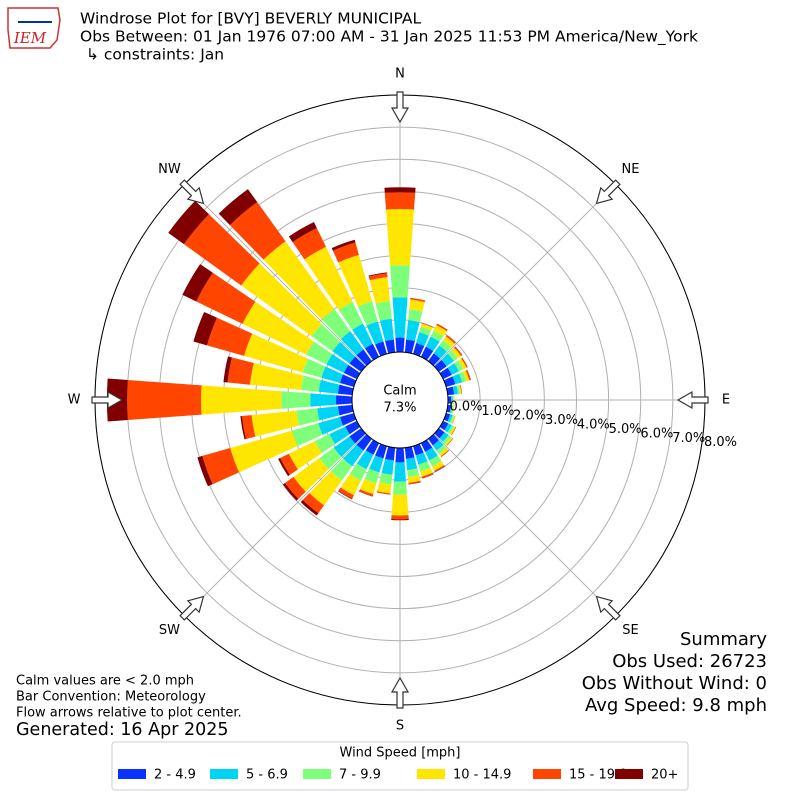 The height and width of the screenshot is (804, 800). What do you see at coordinates (630, 630) in the screenshot?
I see `direction-label: SE` at bounding box center [630, 630].